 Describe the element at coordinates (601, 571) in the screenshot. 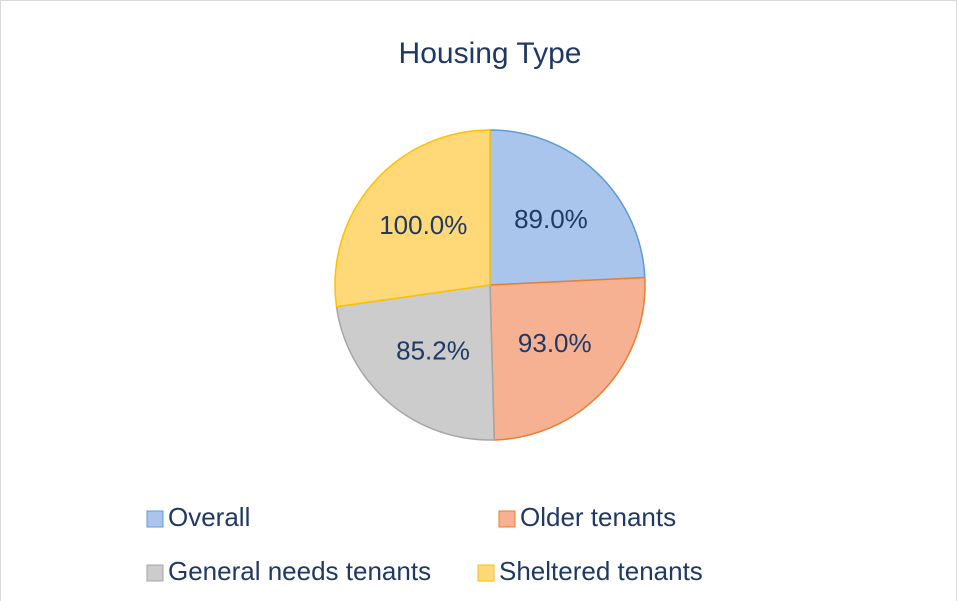

I see `legend-label: Sheltered tenants` at that location.